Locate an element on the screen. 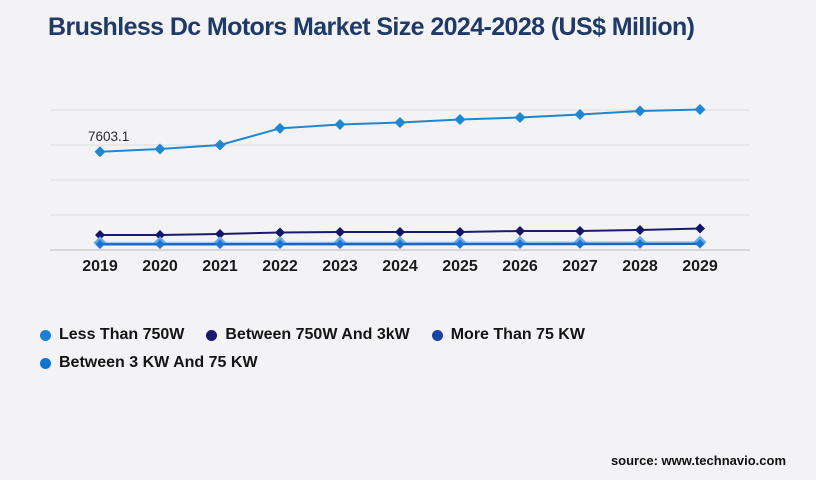 The width and height of the screenshot is (816, 480). data-point-less-than-750w-2022 is located at coordinates (280, 128).